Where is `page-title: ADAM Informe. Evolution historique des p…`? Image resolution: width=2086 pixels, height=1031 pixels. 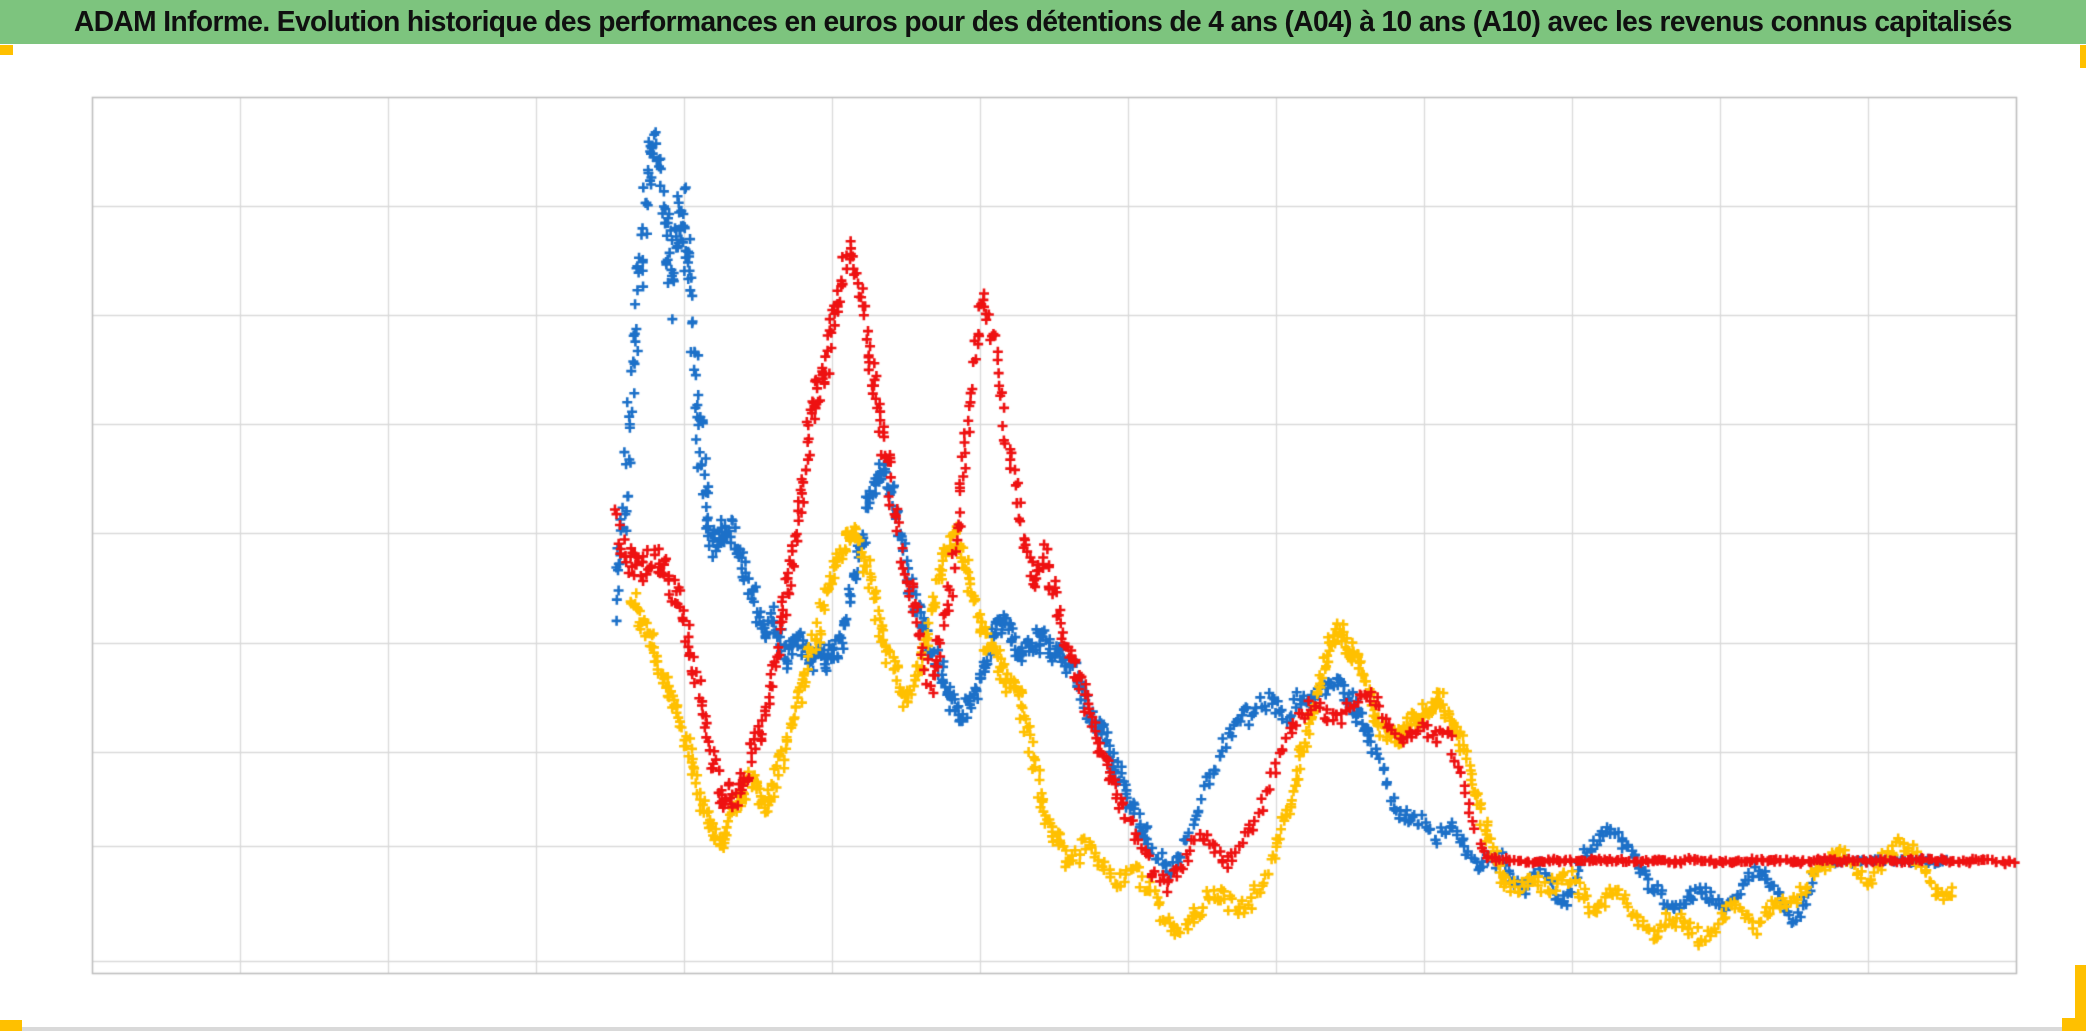
page-title: ADAM Informe. Evolution historique des p… is located at coordinates (1043, 21).